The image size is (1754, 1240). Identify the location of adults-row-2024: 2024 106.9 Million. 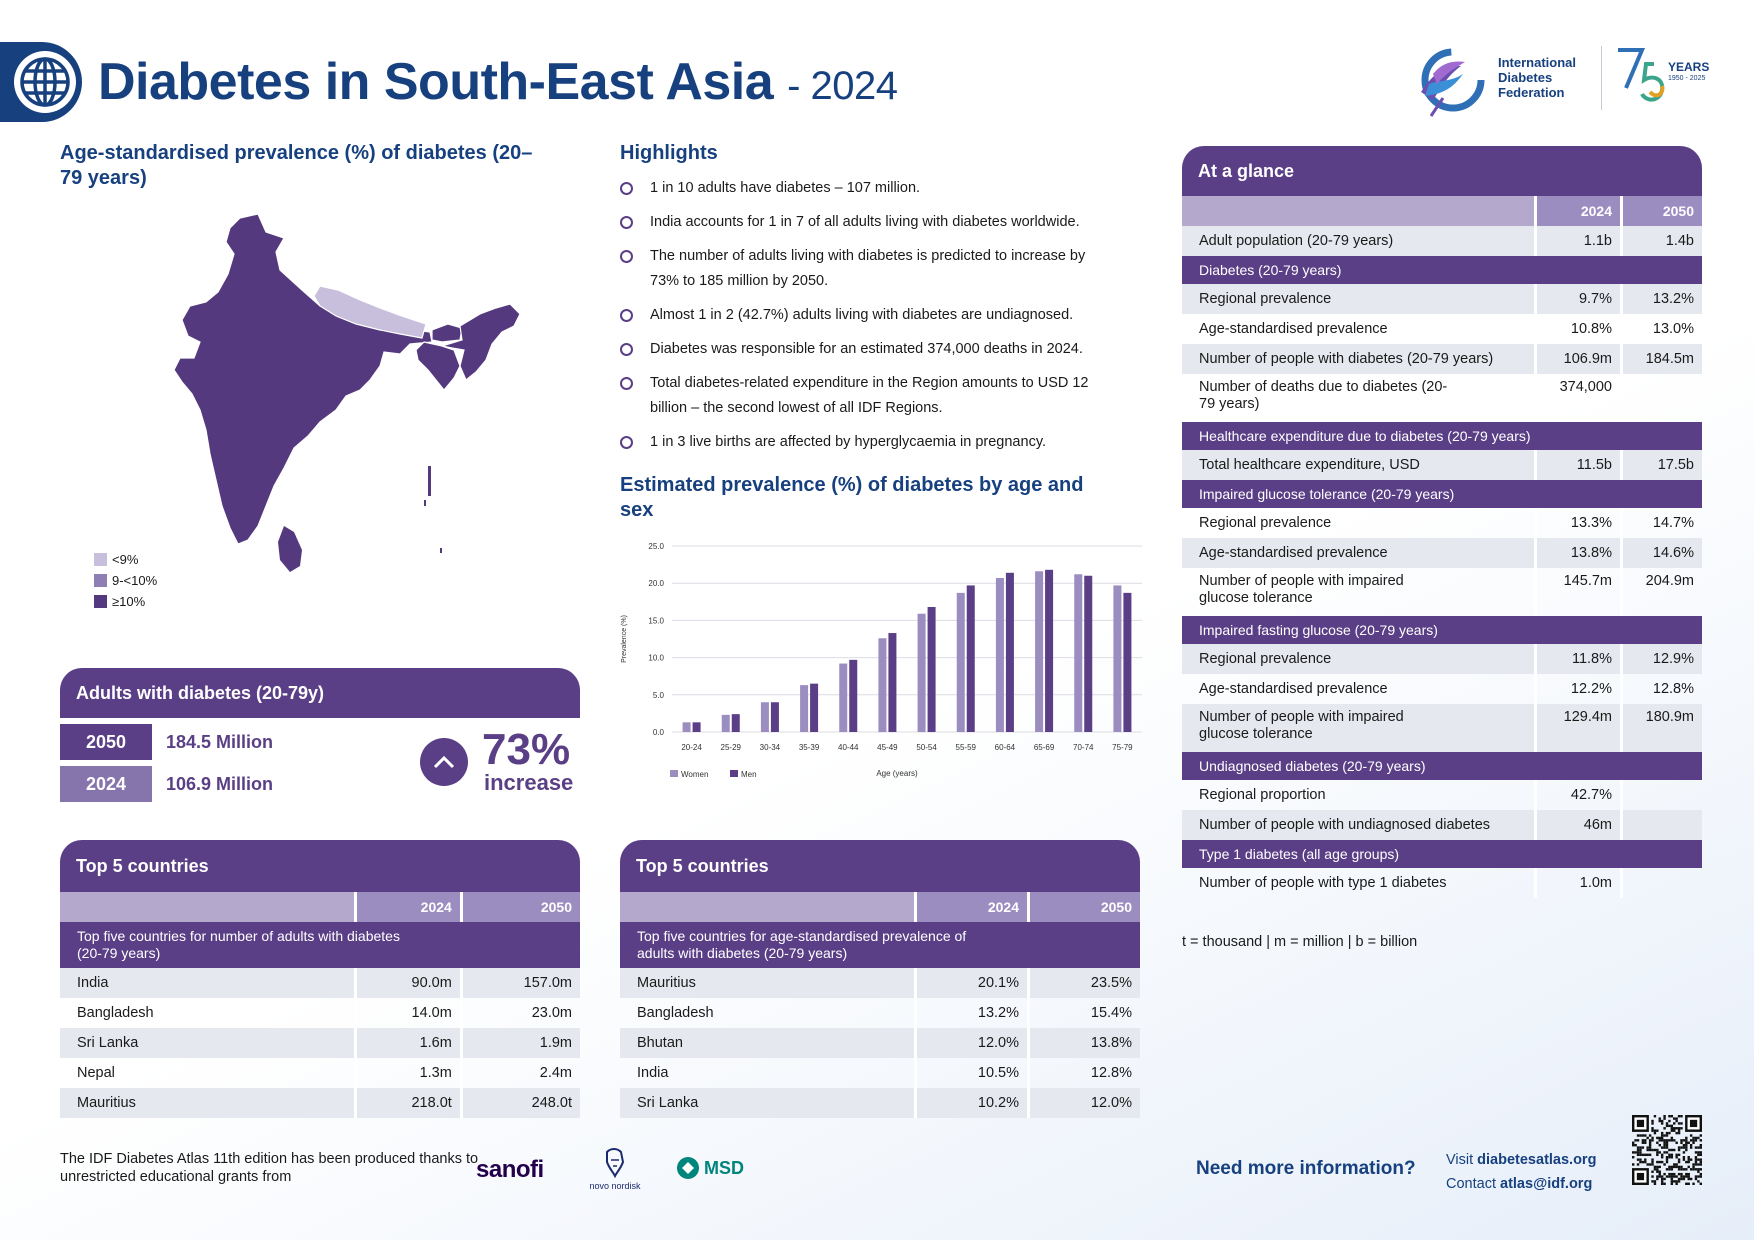
(320, 784).